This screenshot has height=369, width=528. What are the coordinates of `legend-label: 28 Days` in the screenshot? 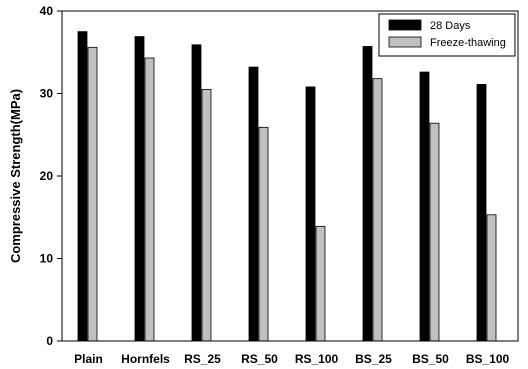 It's located at (450, 26).